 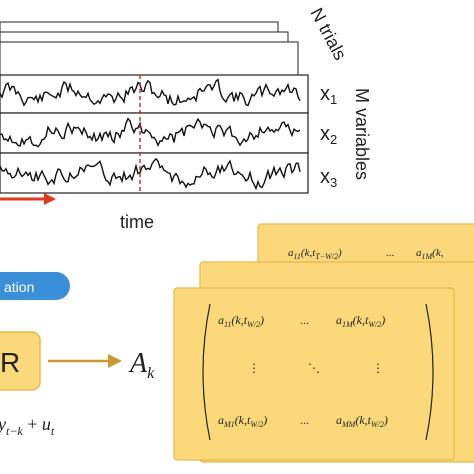 I want to click on equation-lhs: Ak, so click(x=141, y=365).